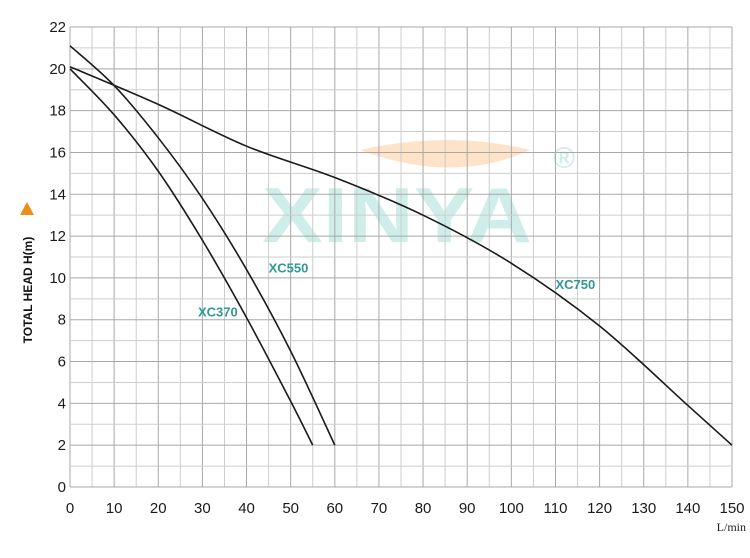 This screenshot has width=750, height=558. Describe the element at coordinates (379, 508) in the screenshot. I see `x-tick-label: 70` at that location.